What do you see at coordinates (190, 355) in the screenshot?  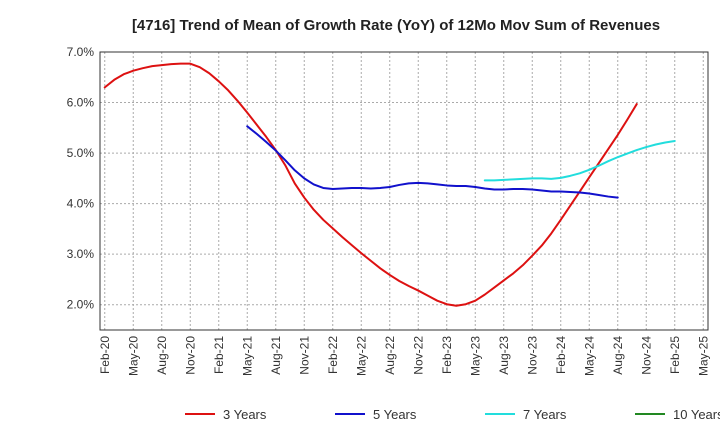 I see `x-tick-label: Nov-20` at bounding box center [190, 355].